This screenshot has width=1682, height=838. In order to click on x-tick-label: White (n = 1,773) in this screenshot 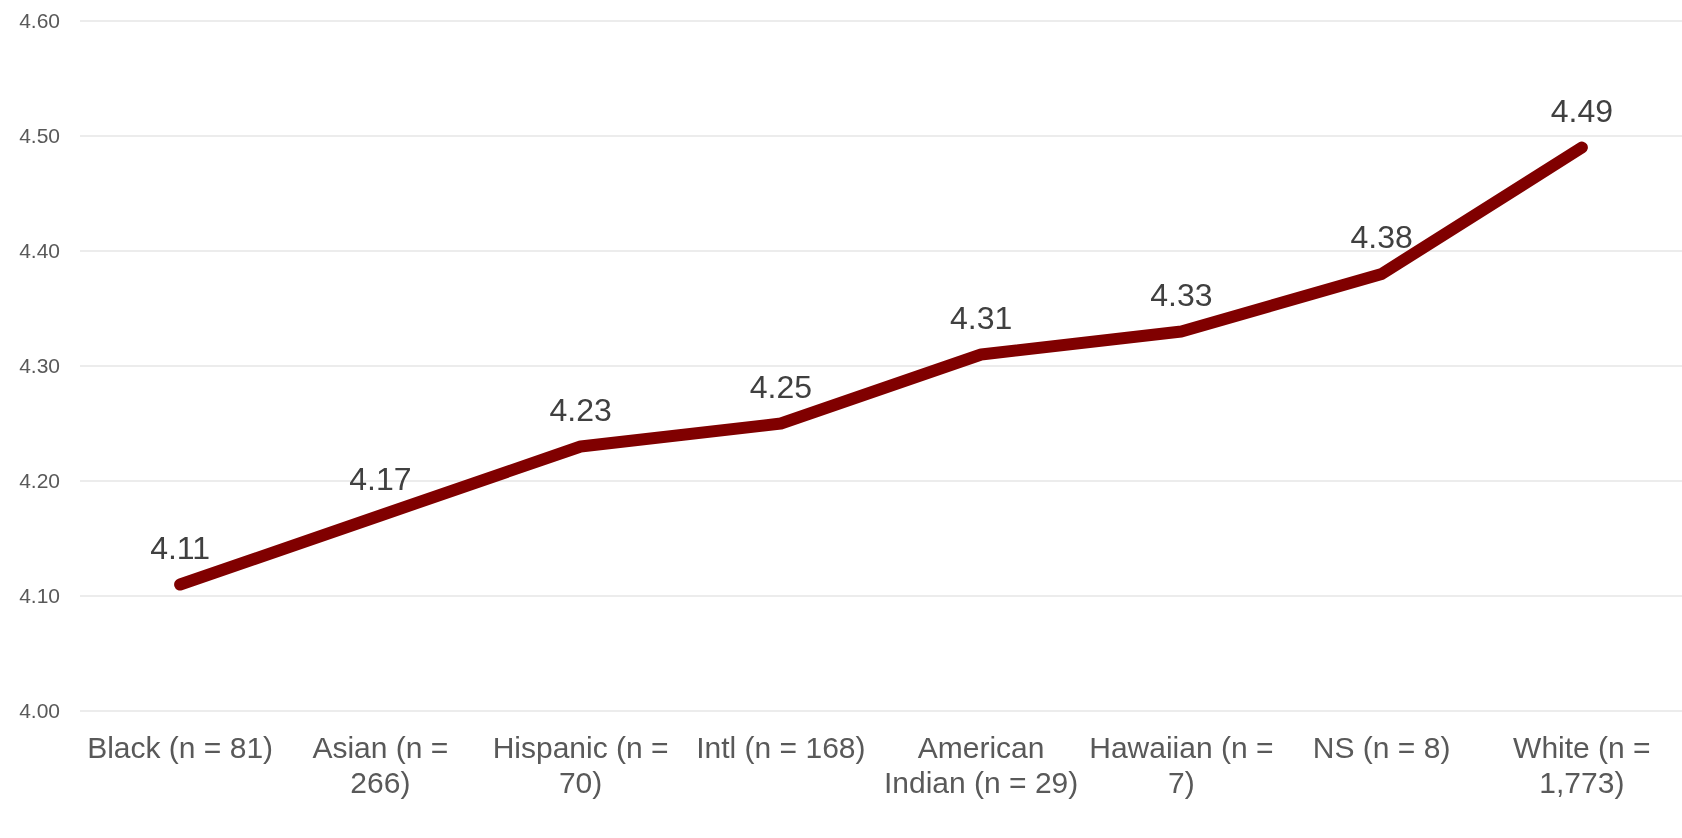, I will do `click(1582, 765)`.